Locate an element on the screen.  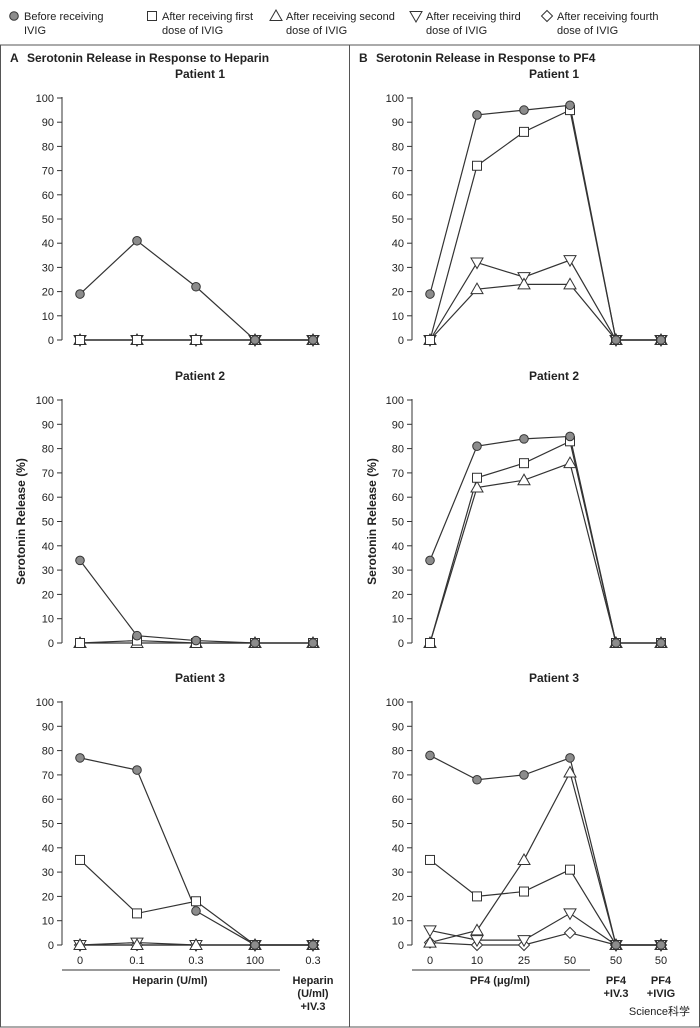
panel-title: Serotonin Release in Response to Heparin is located at coordinates (148, 58).